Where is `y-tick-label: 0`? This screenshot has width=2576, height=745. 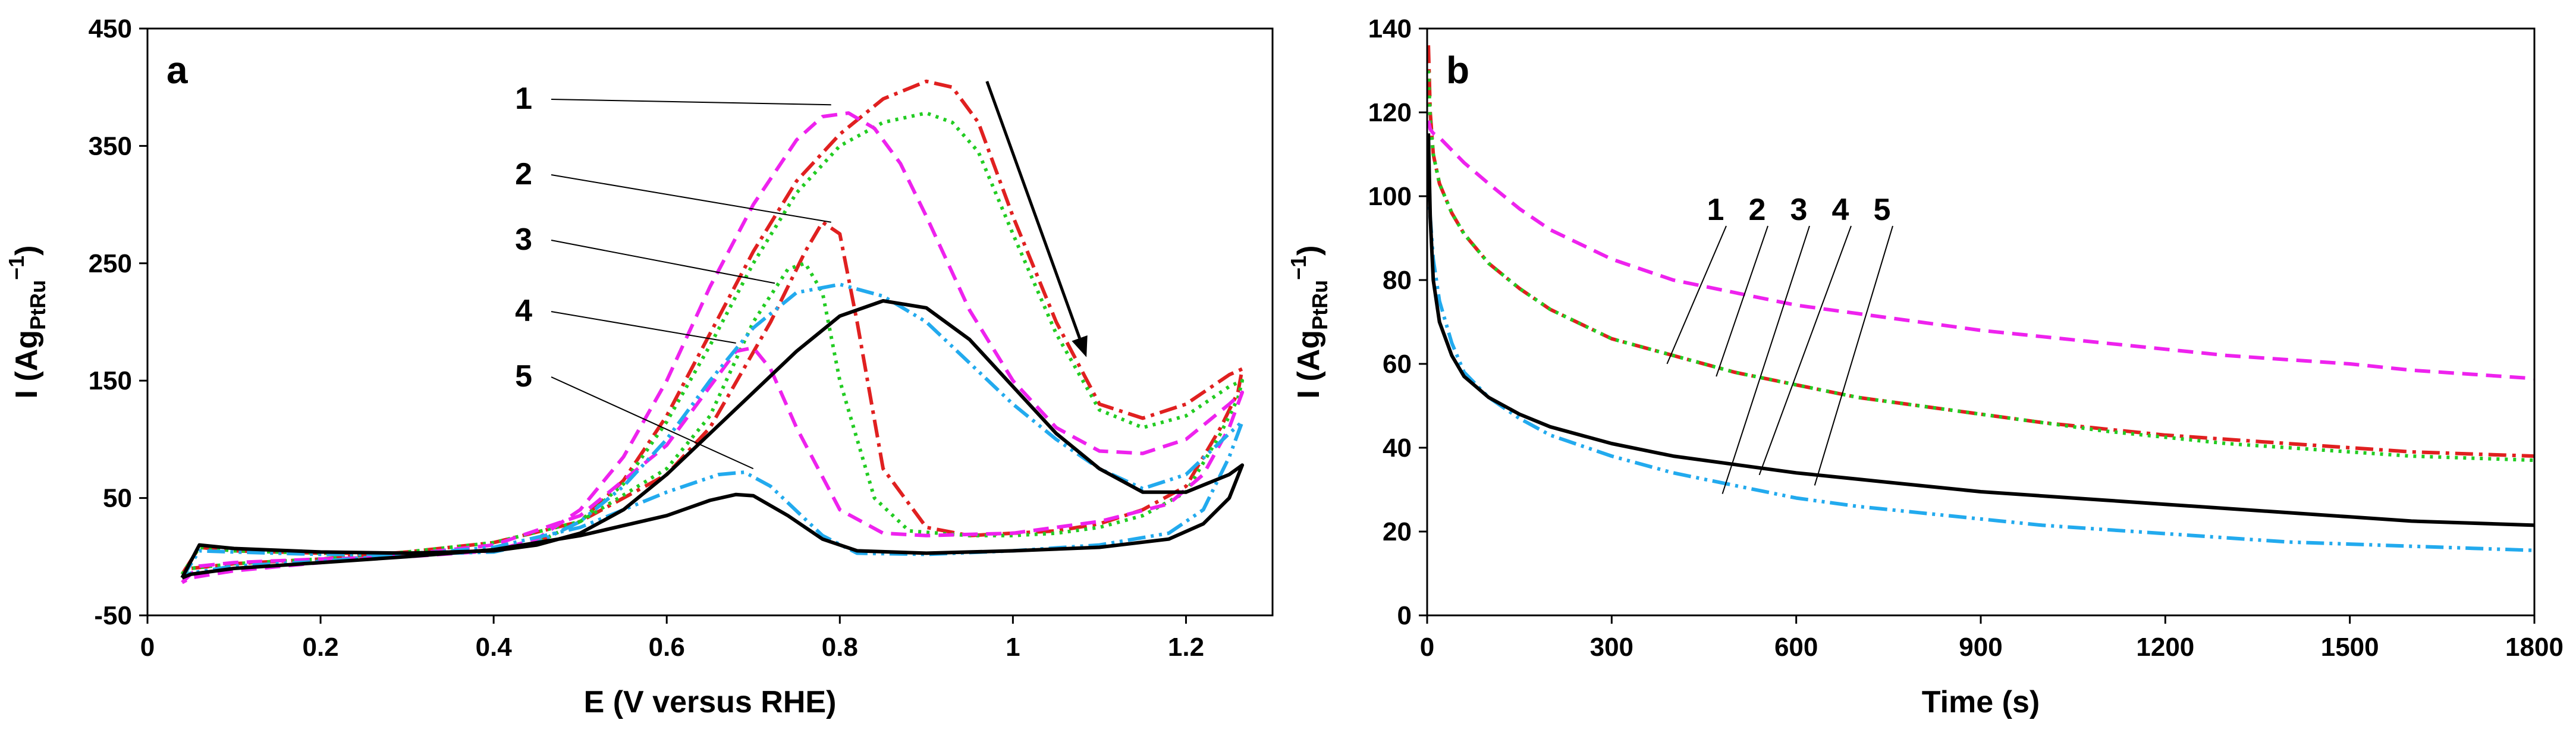
y-tick-label: 0 is located at coordinates (1404, 615).